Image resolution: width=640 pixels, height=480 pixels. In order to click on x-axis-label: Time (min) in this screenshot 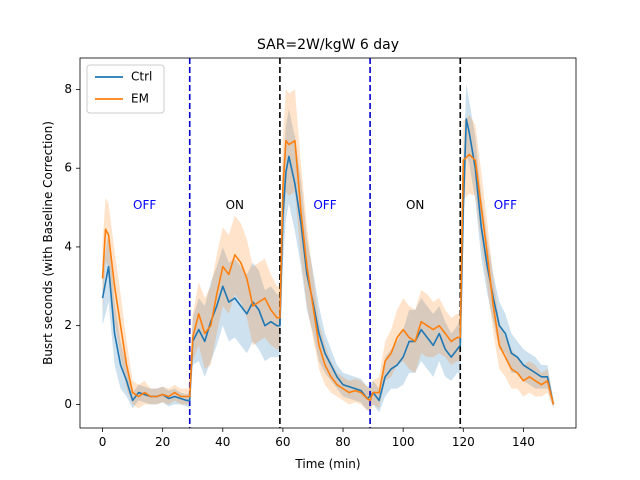, I will do `click(327, 464)`.